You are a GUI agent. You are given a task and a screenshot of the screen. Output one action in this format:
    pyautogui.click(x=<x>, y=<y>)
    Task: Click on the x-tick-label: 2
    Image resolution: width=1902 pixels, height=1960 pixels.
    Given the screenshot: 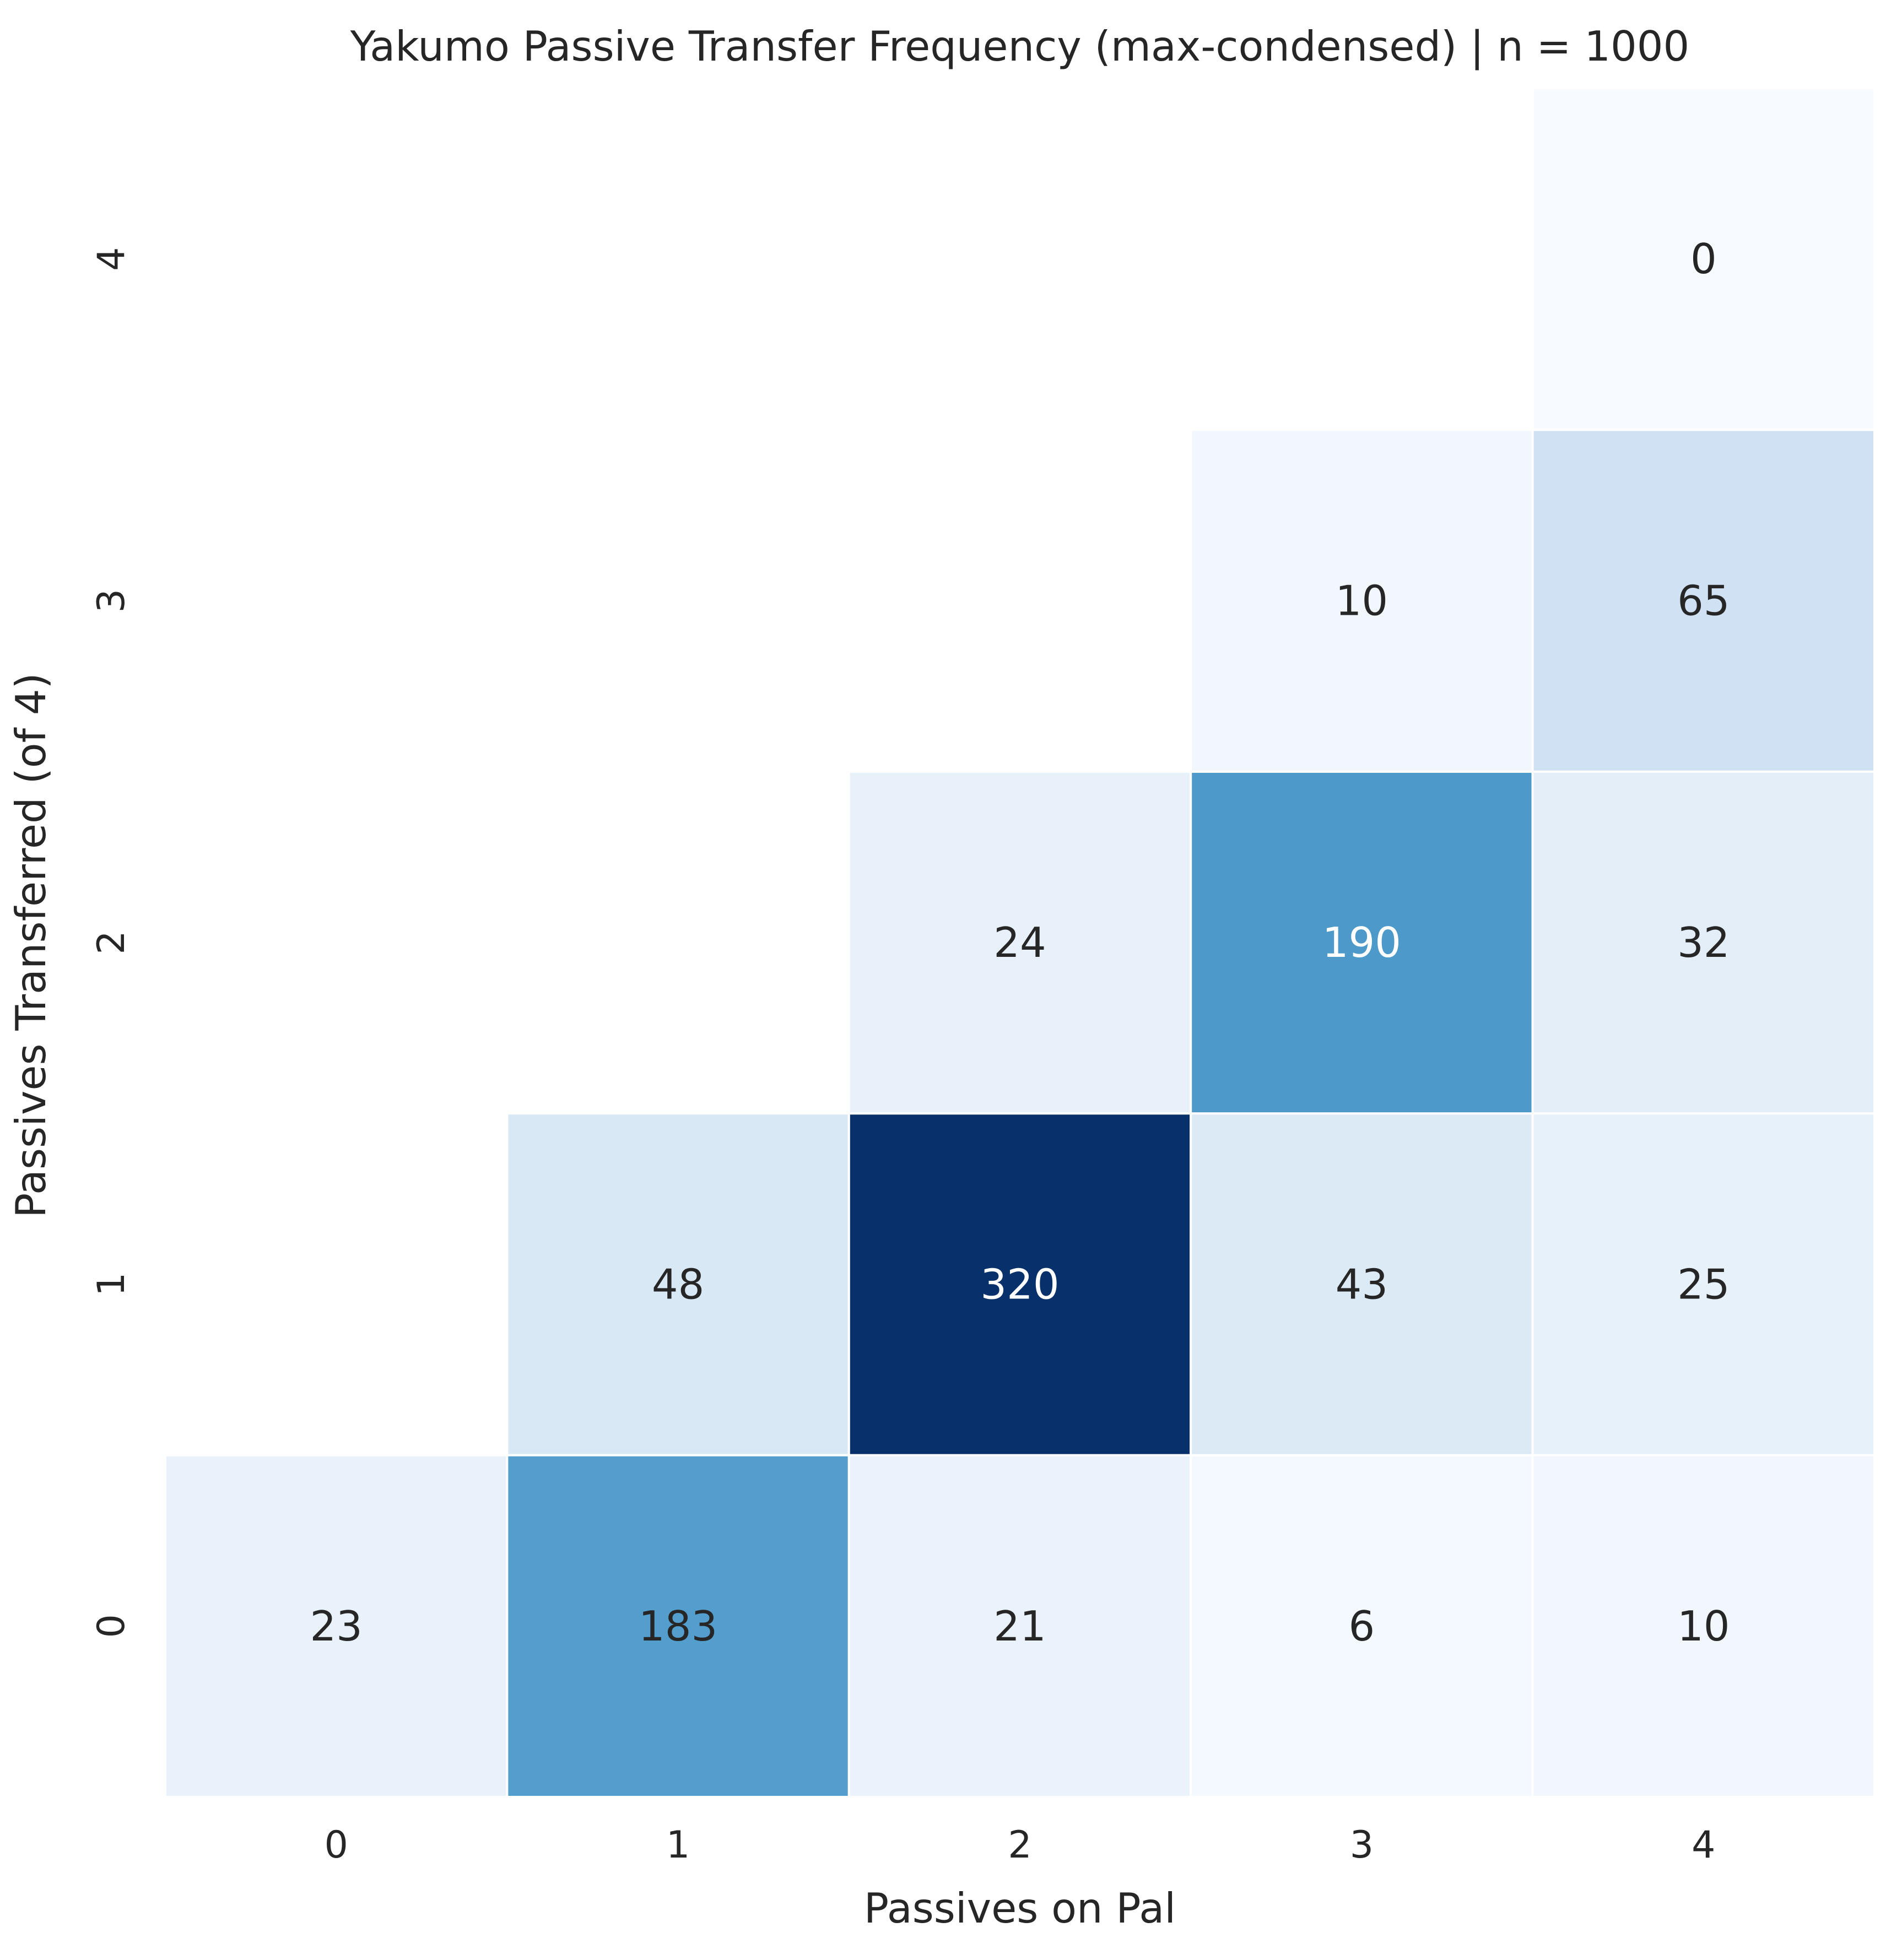 What is the action you would take?
    pyautogui.click(x=1020, y=1845)
    